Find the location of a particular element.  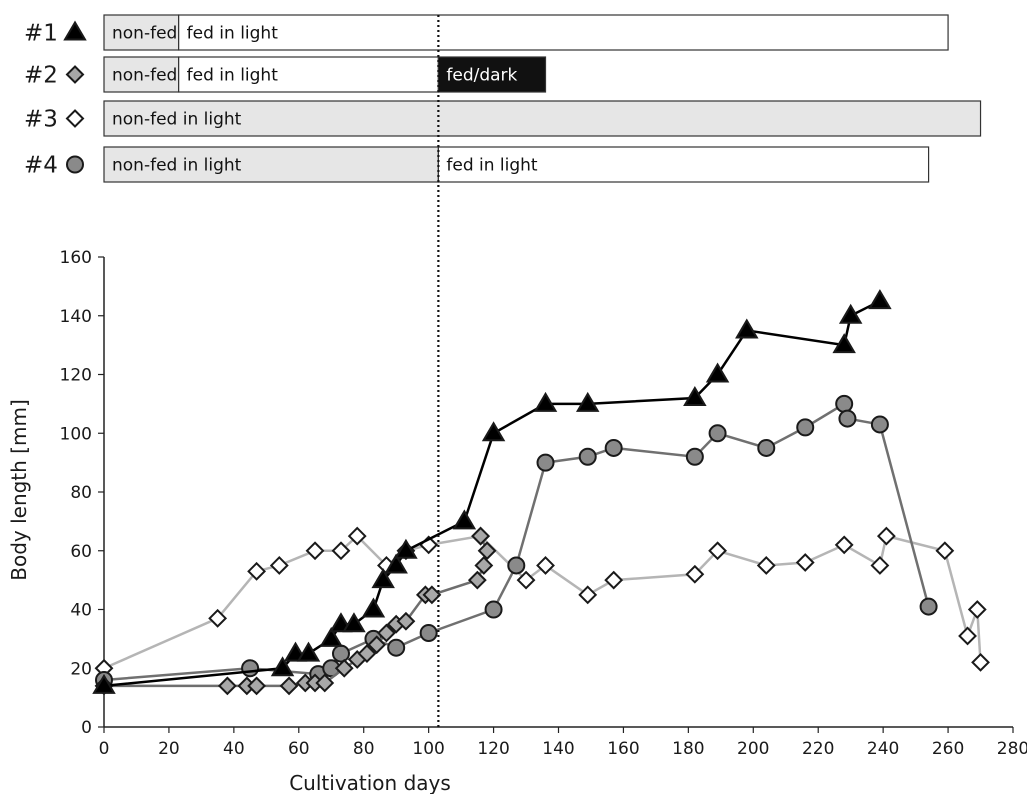

x-tick-label: 260 is located at coordinates (948, 749).